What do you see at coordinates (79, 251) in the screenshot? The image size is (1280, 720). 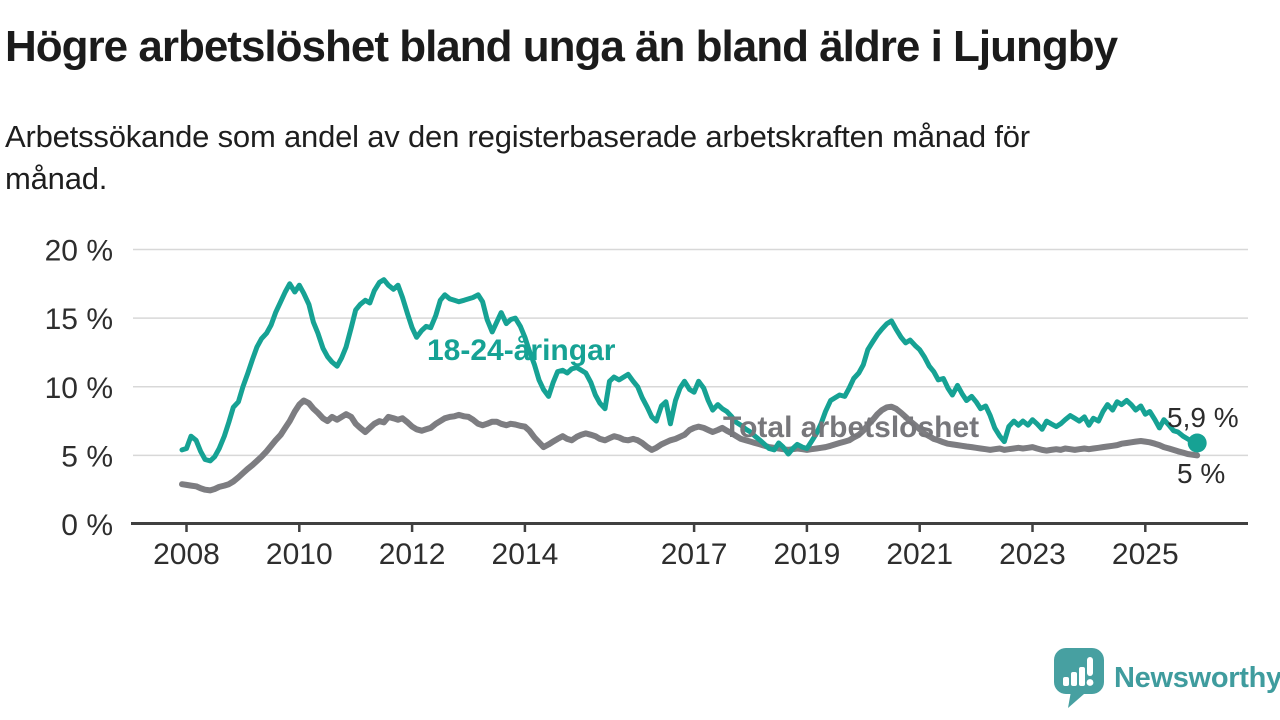 I see `y-tick-label: 20 %` at bounding box center [79, 251].